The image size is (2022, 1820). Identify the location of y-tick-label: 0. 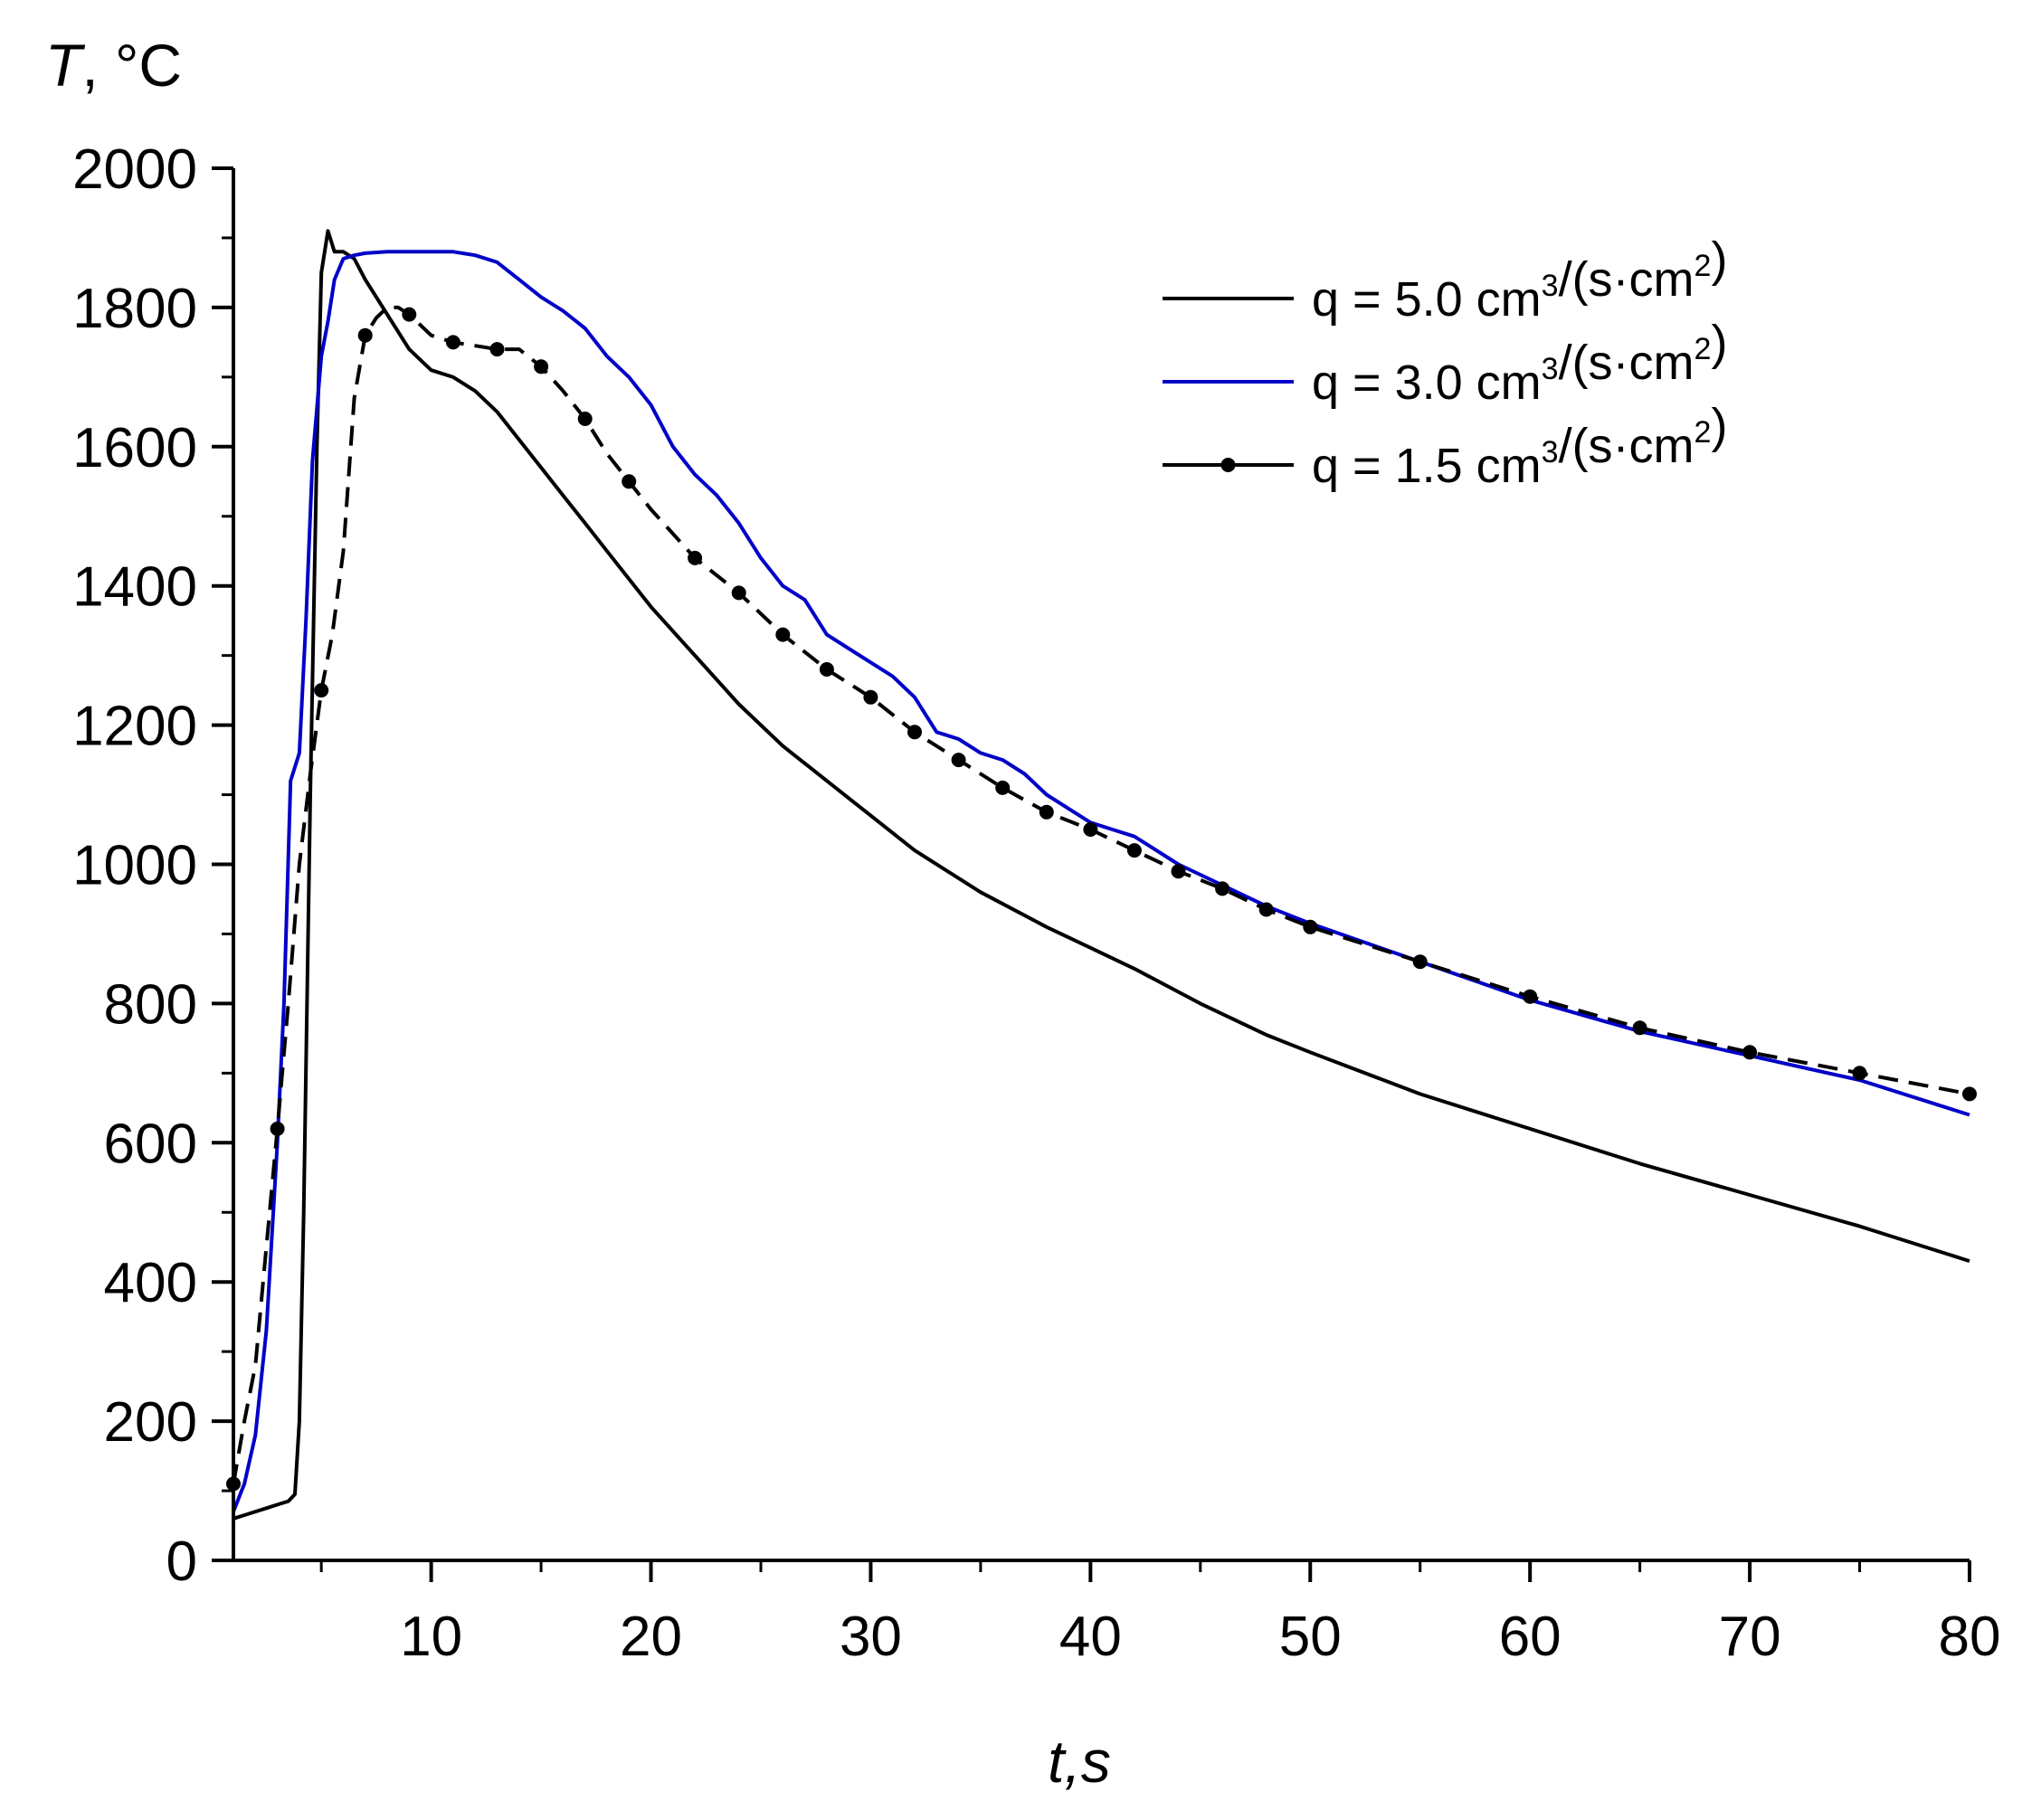
(181, 1562).